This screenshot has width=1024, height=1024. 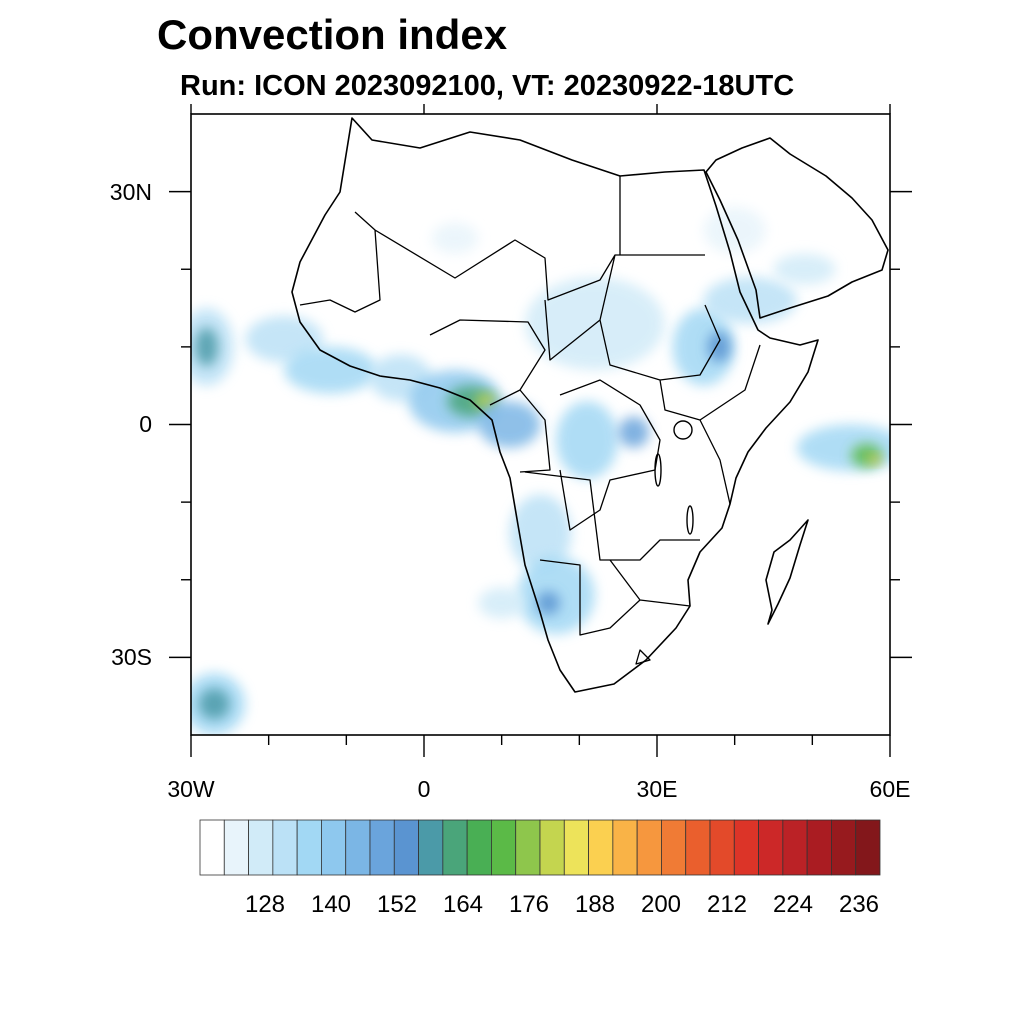 What do you see at coordinates (690, 520) in the screenshot?
I see `lake-malawi` at bounding box center [690, 520].